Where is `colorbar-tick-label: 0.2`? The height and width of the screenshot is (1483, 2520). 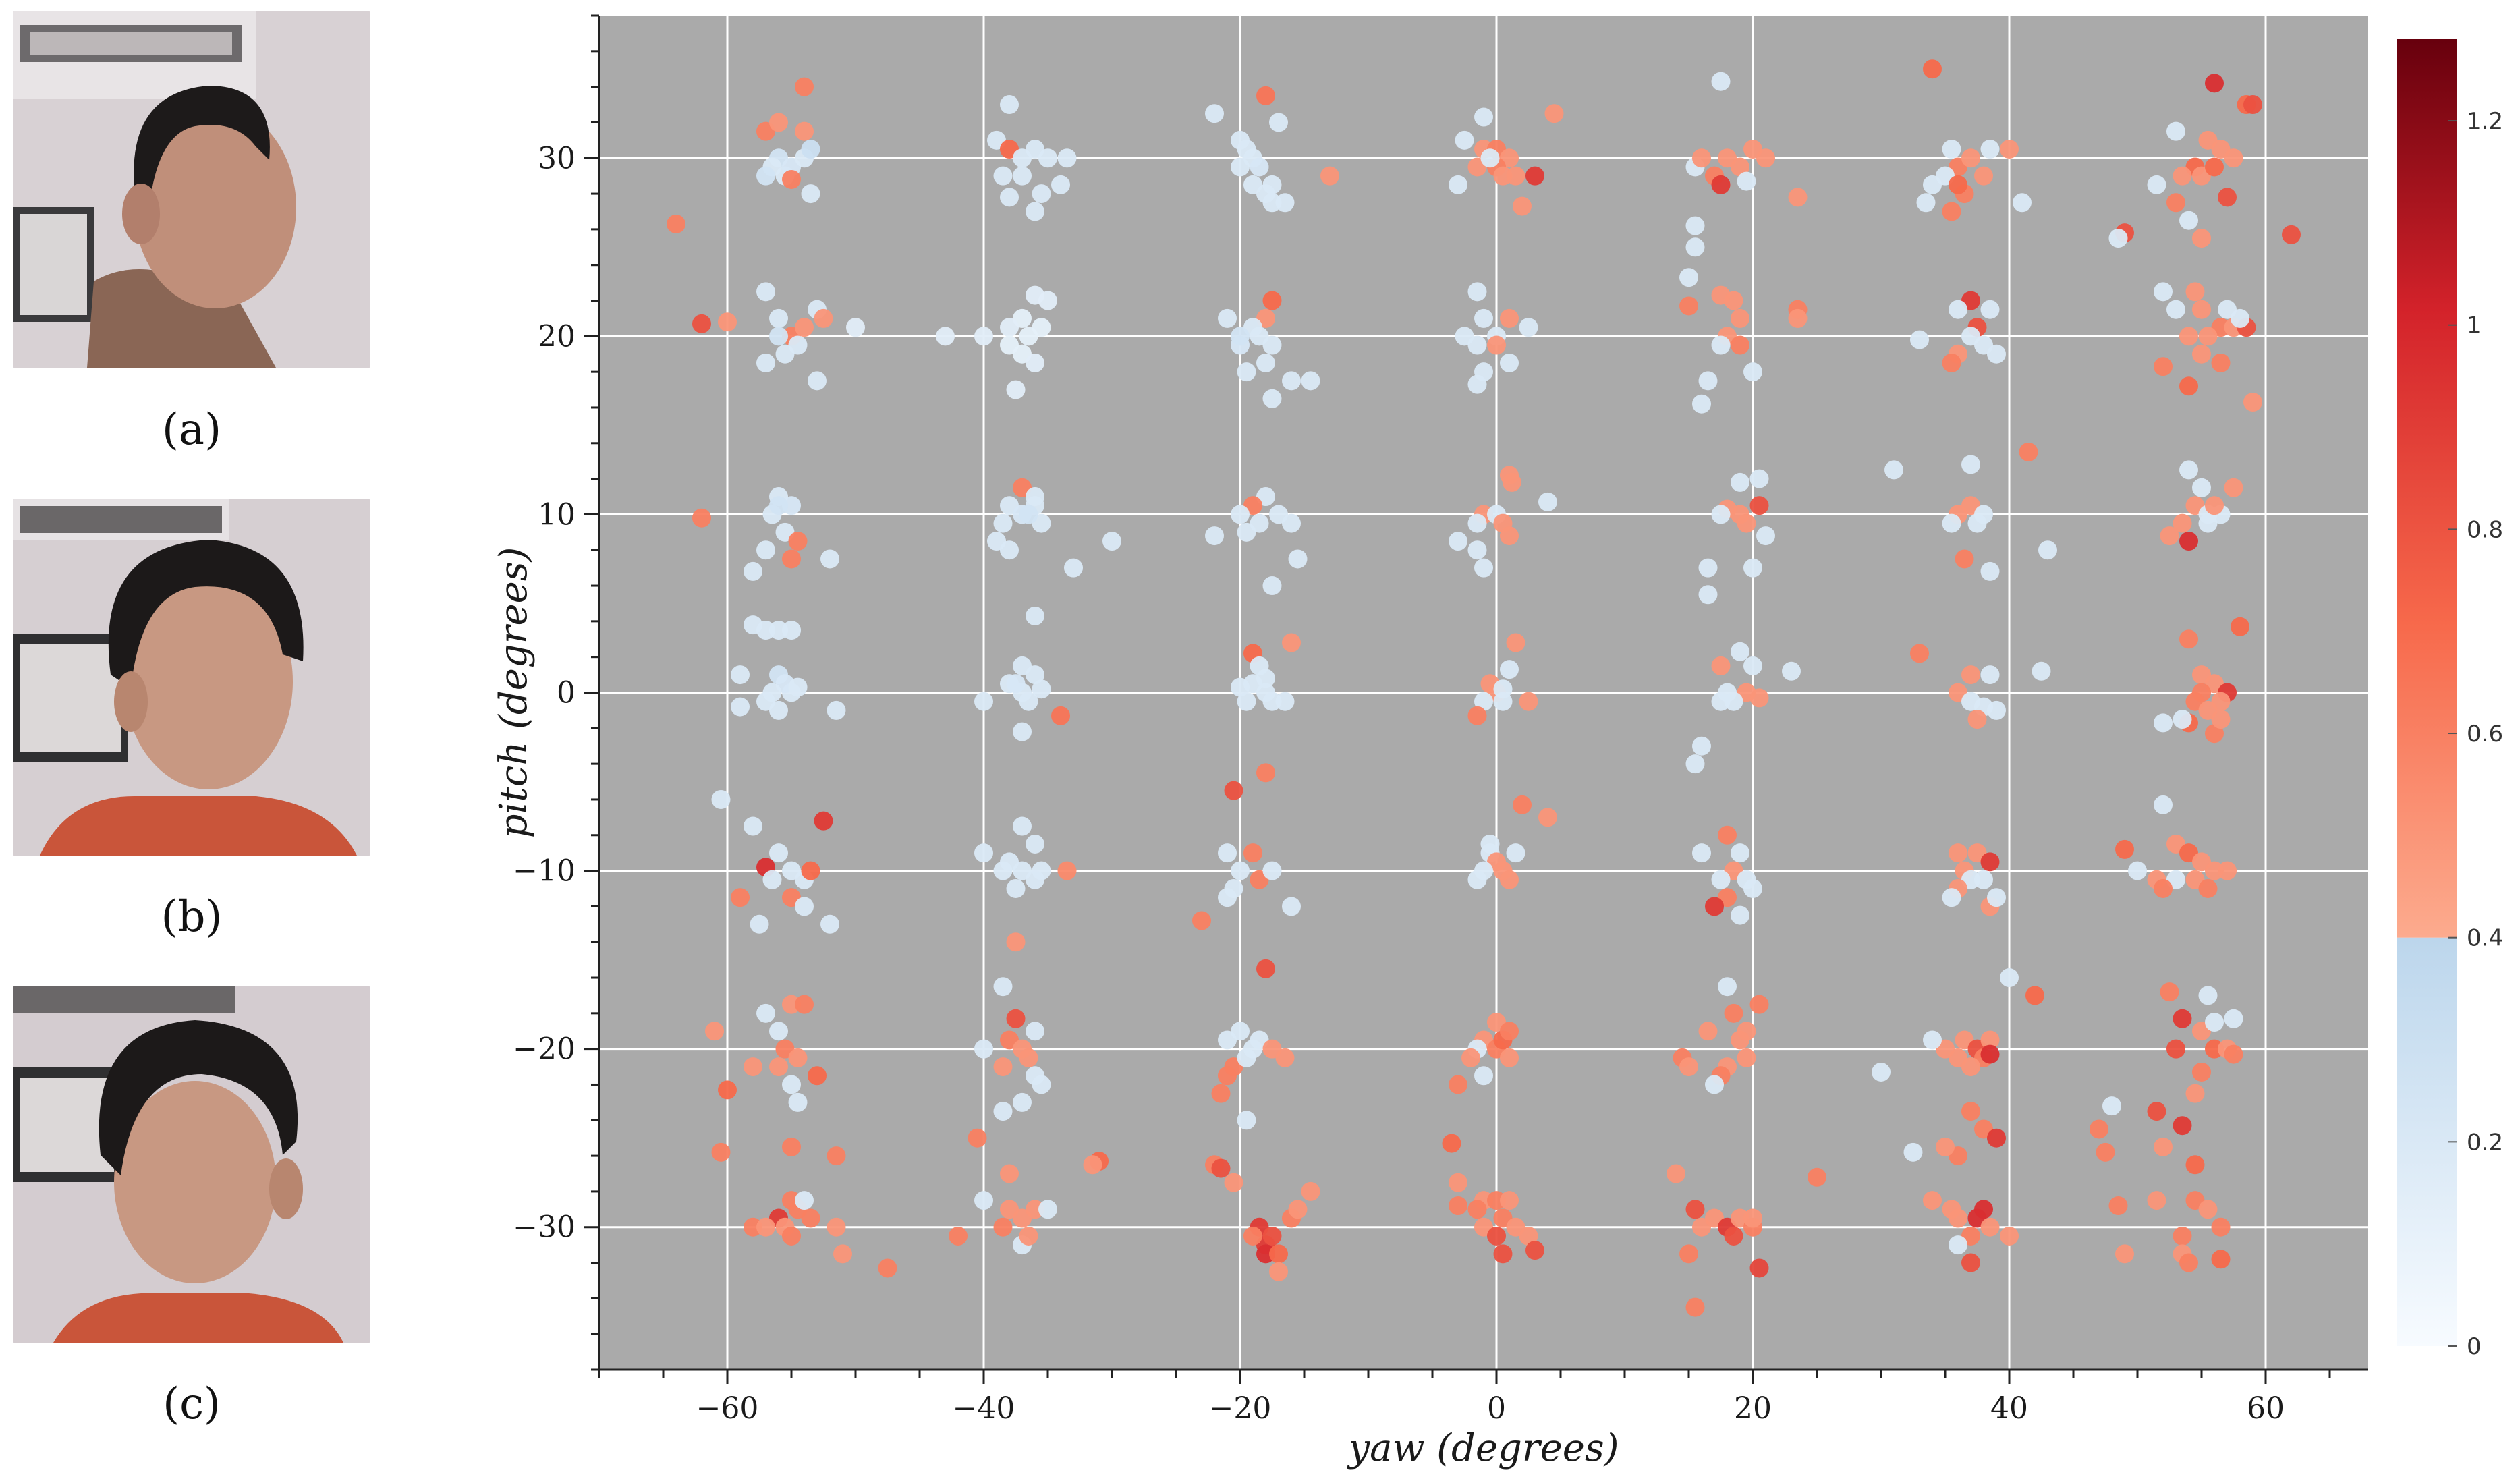
colorbar-tick-label: 0.2 is located at coordinates (2485, 1142).